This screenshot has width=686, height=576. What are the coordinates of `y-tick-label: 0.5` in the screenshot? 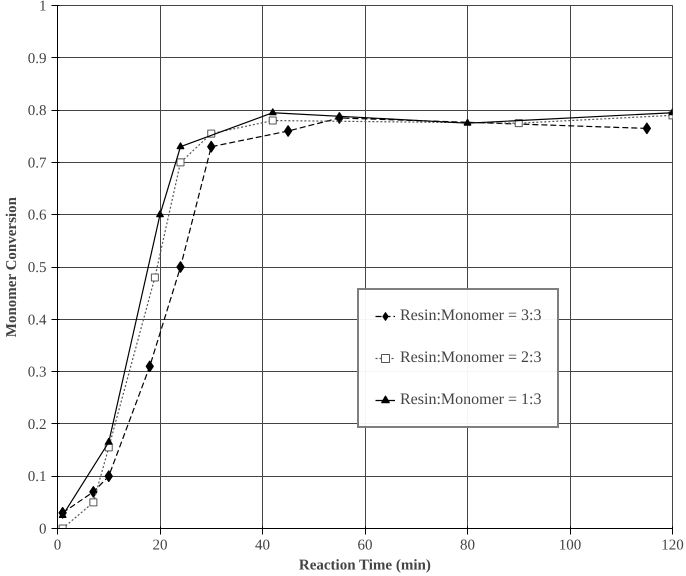 It's located at (37, 268).